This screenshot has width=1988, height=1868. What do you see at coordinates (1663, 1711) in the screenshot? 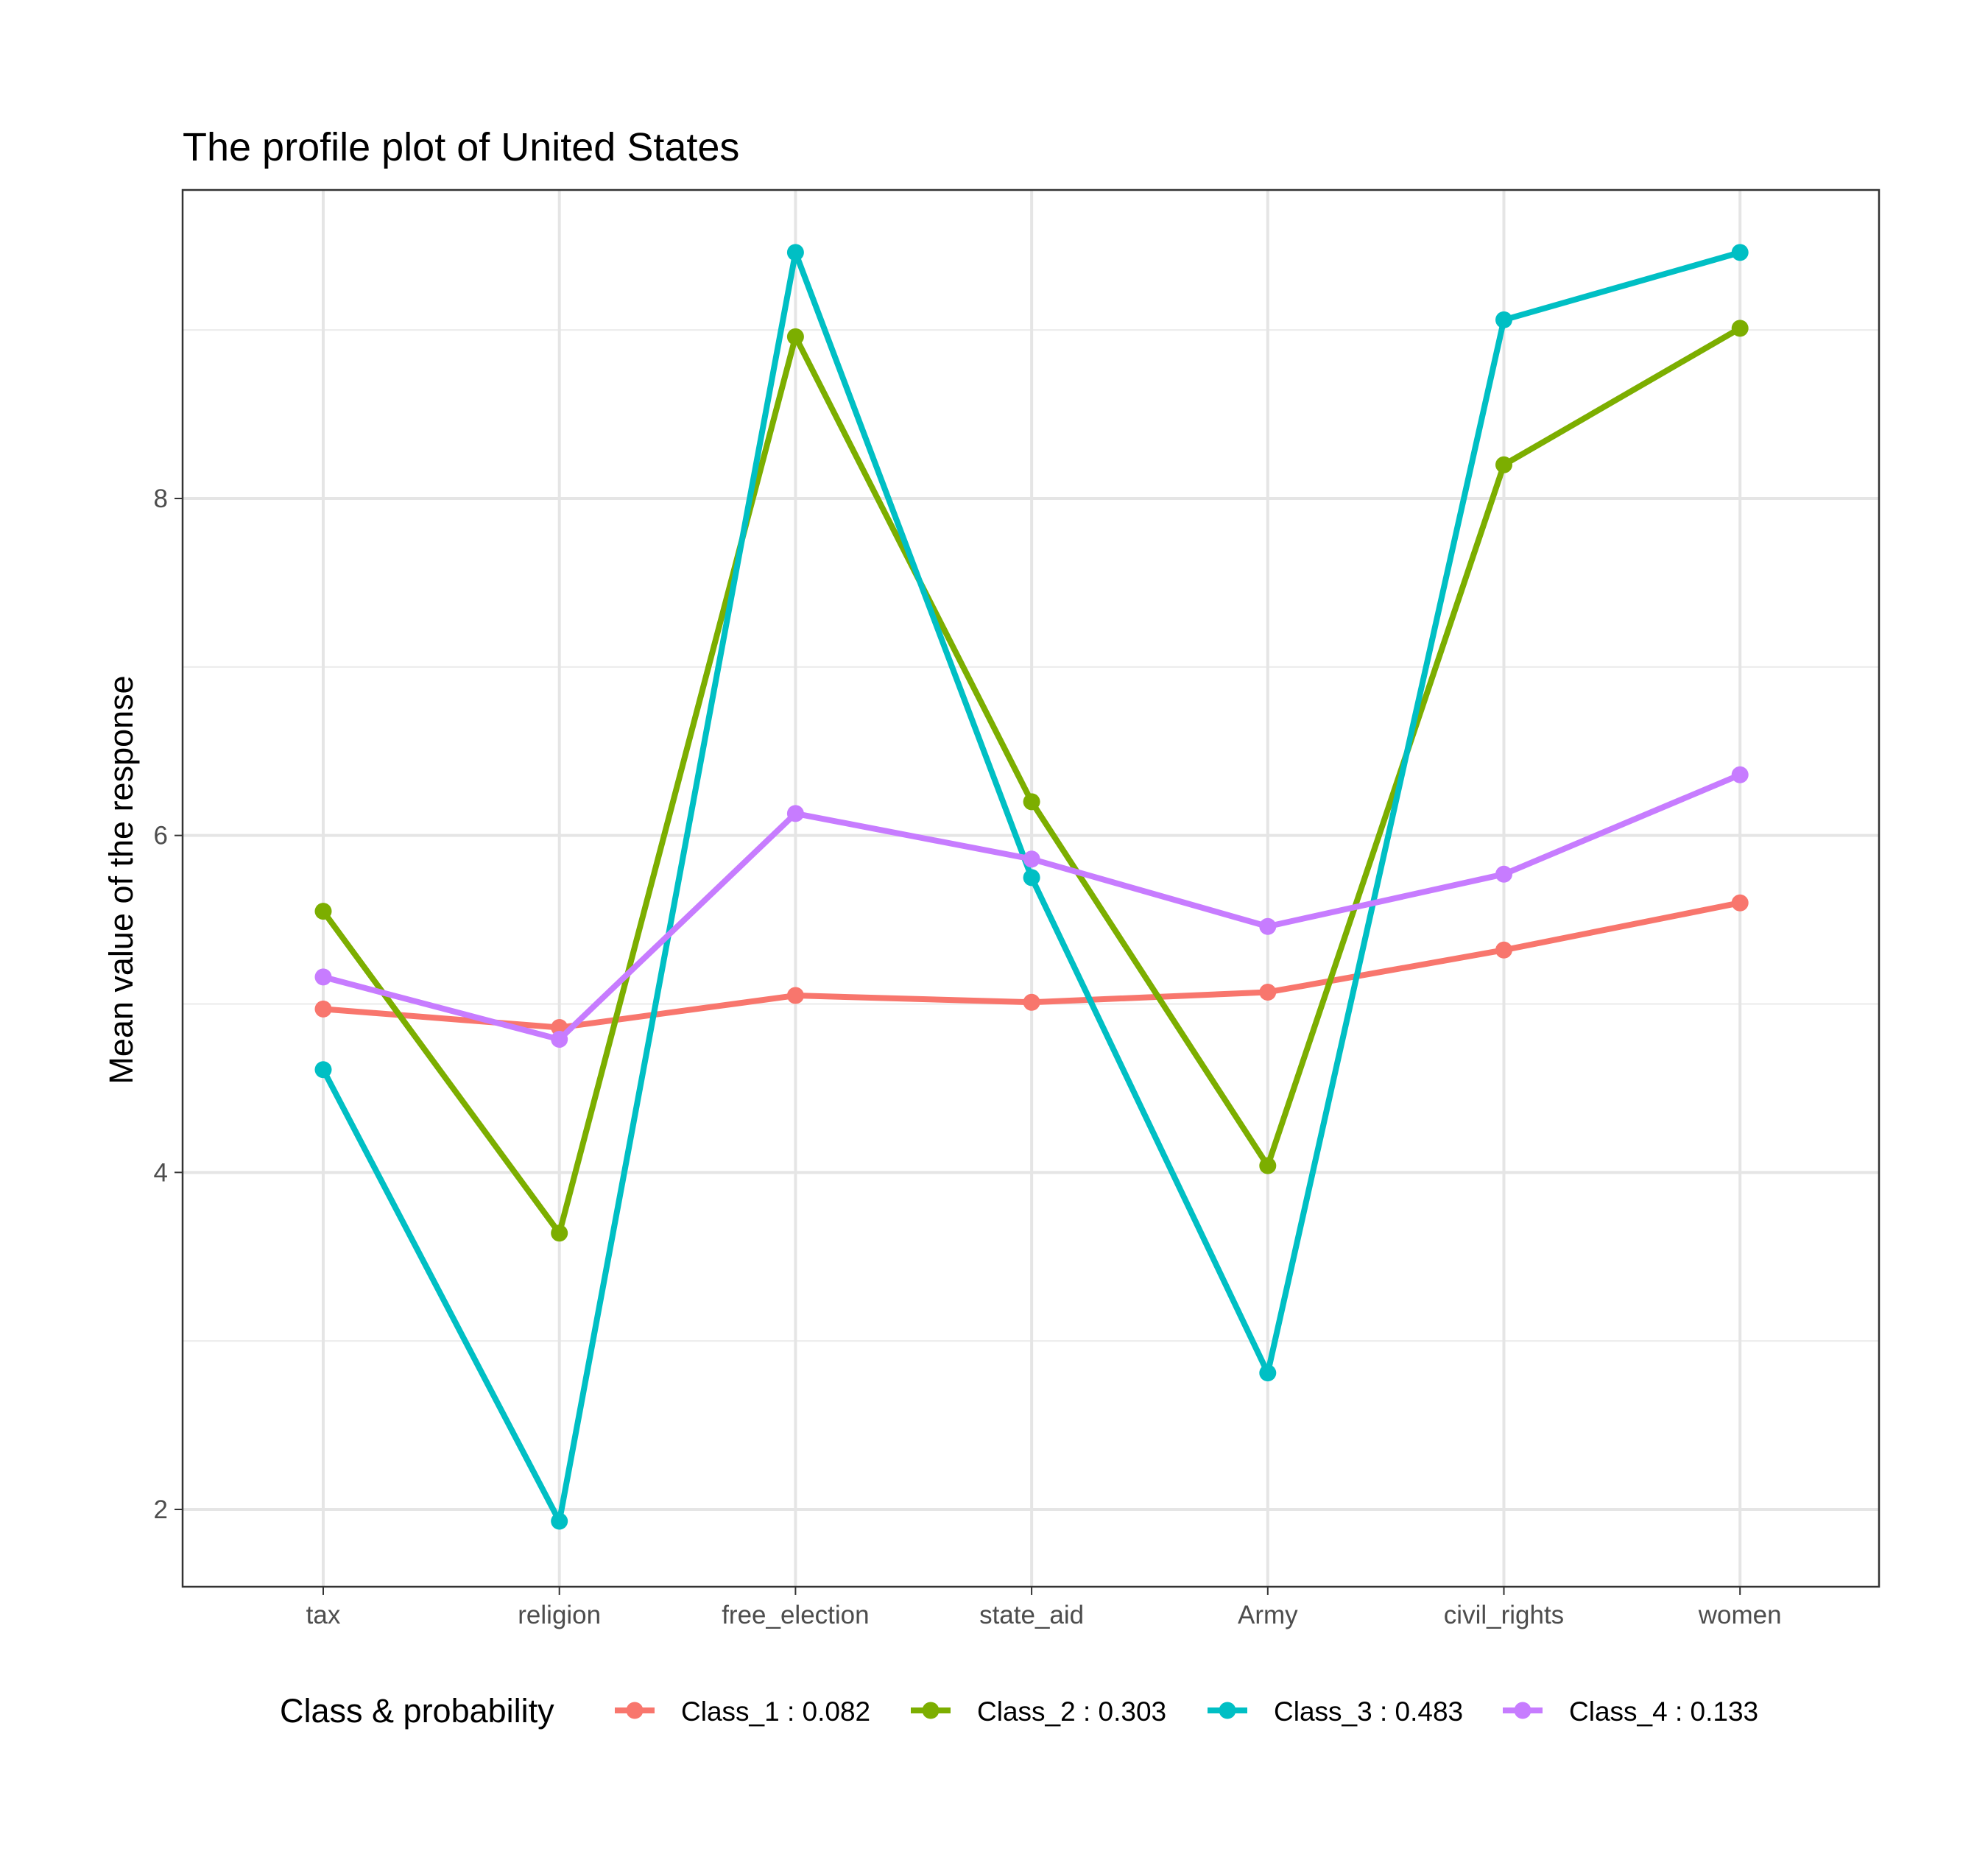
I see `legend-label: Class_4 : 0.133` at bounding box center [1663, 1711].